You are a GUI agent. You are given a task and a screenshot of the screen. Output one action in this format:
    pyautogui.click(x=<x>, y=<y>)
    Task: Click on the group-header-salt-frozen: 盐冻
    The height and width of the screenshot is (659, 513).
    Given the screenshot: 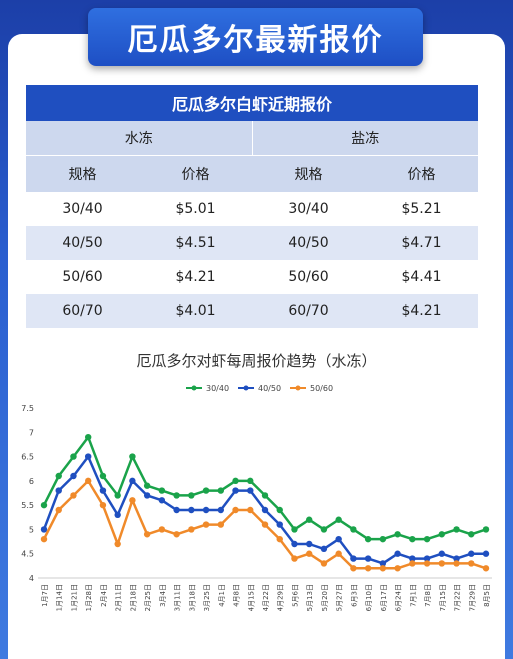 What is the action you would take?
    pyautogui.click(x=365, y=138)
    